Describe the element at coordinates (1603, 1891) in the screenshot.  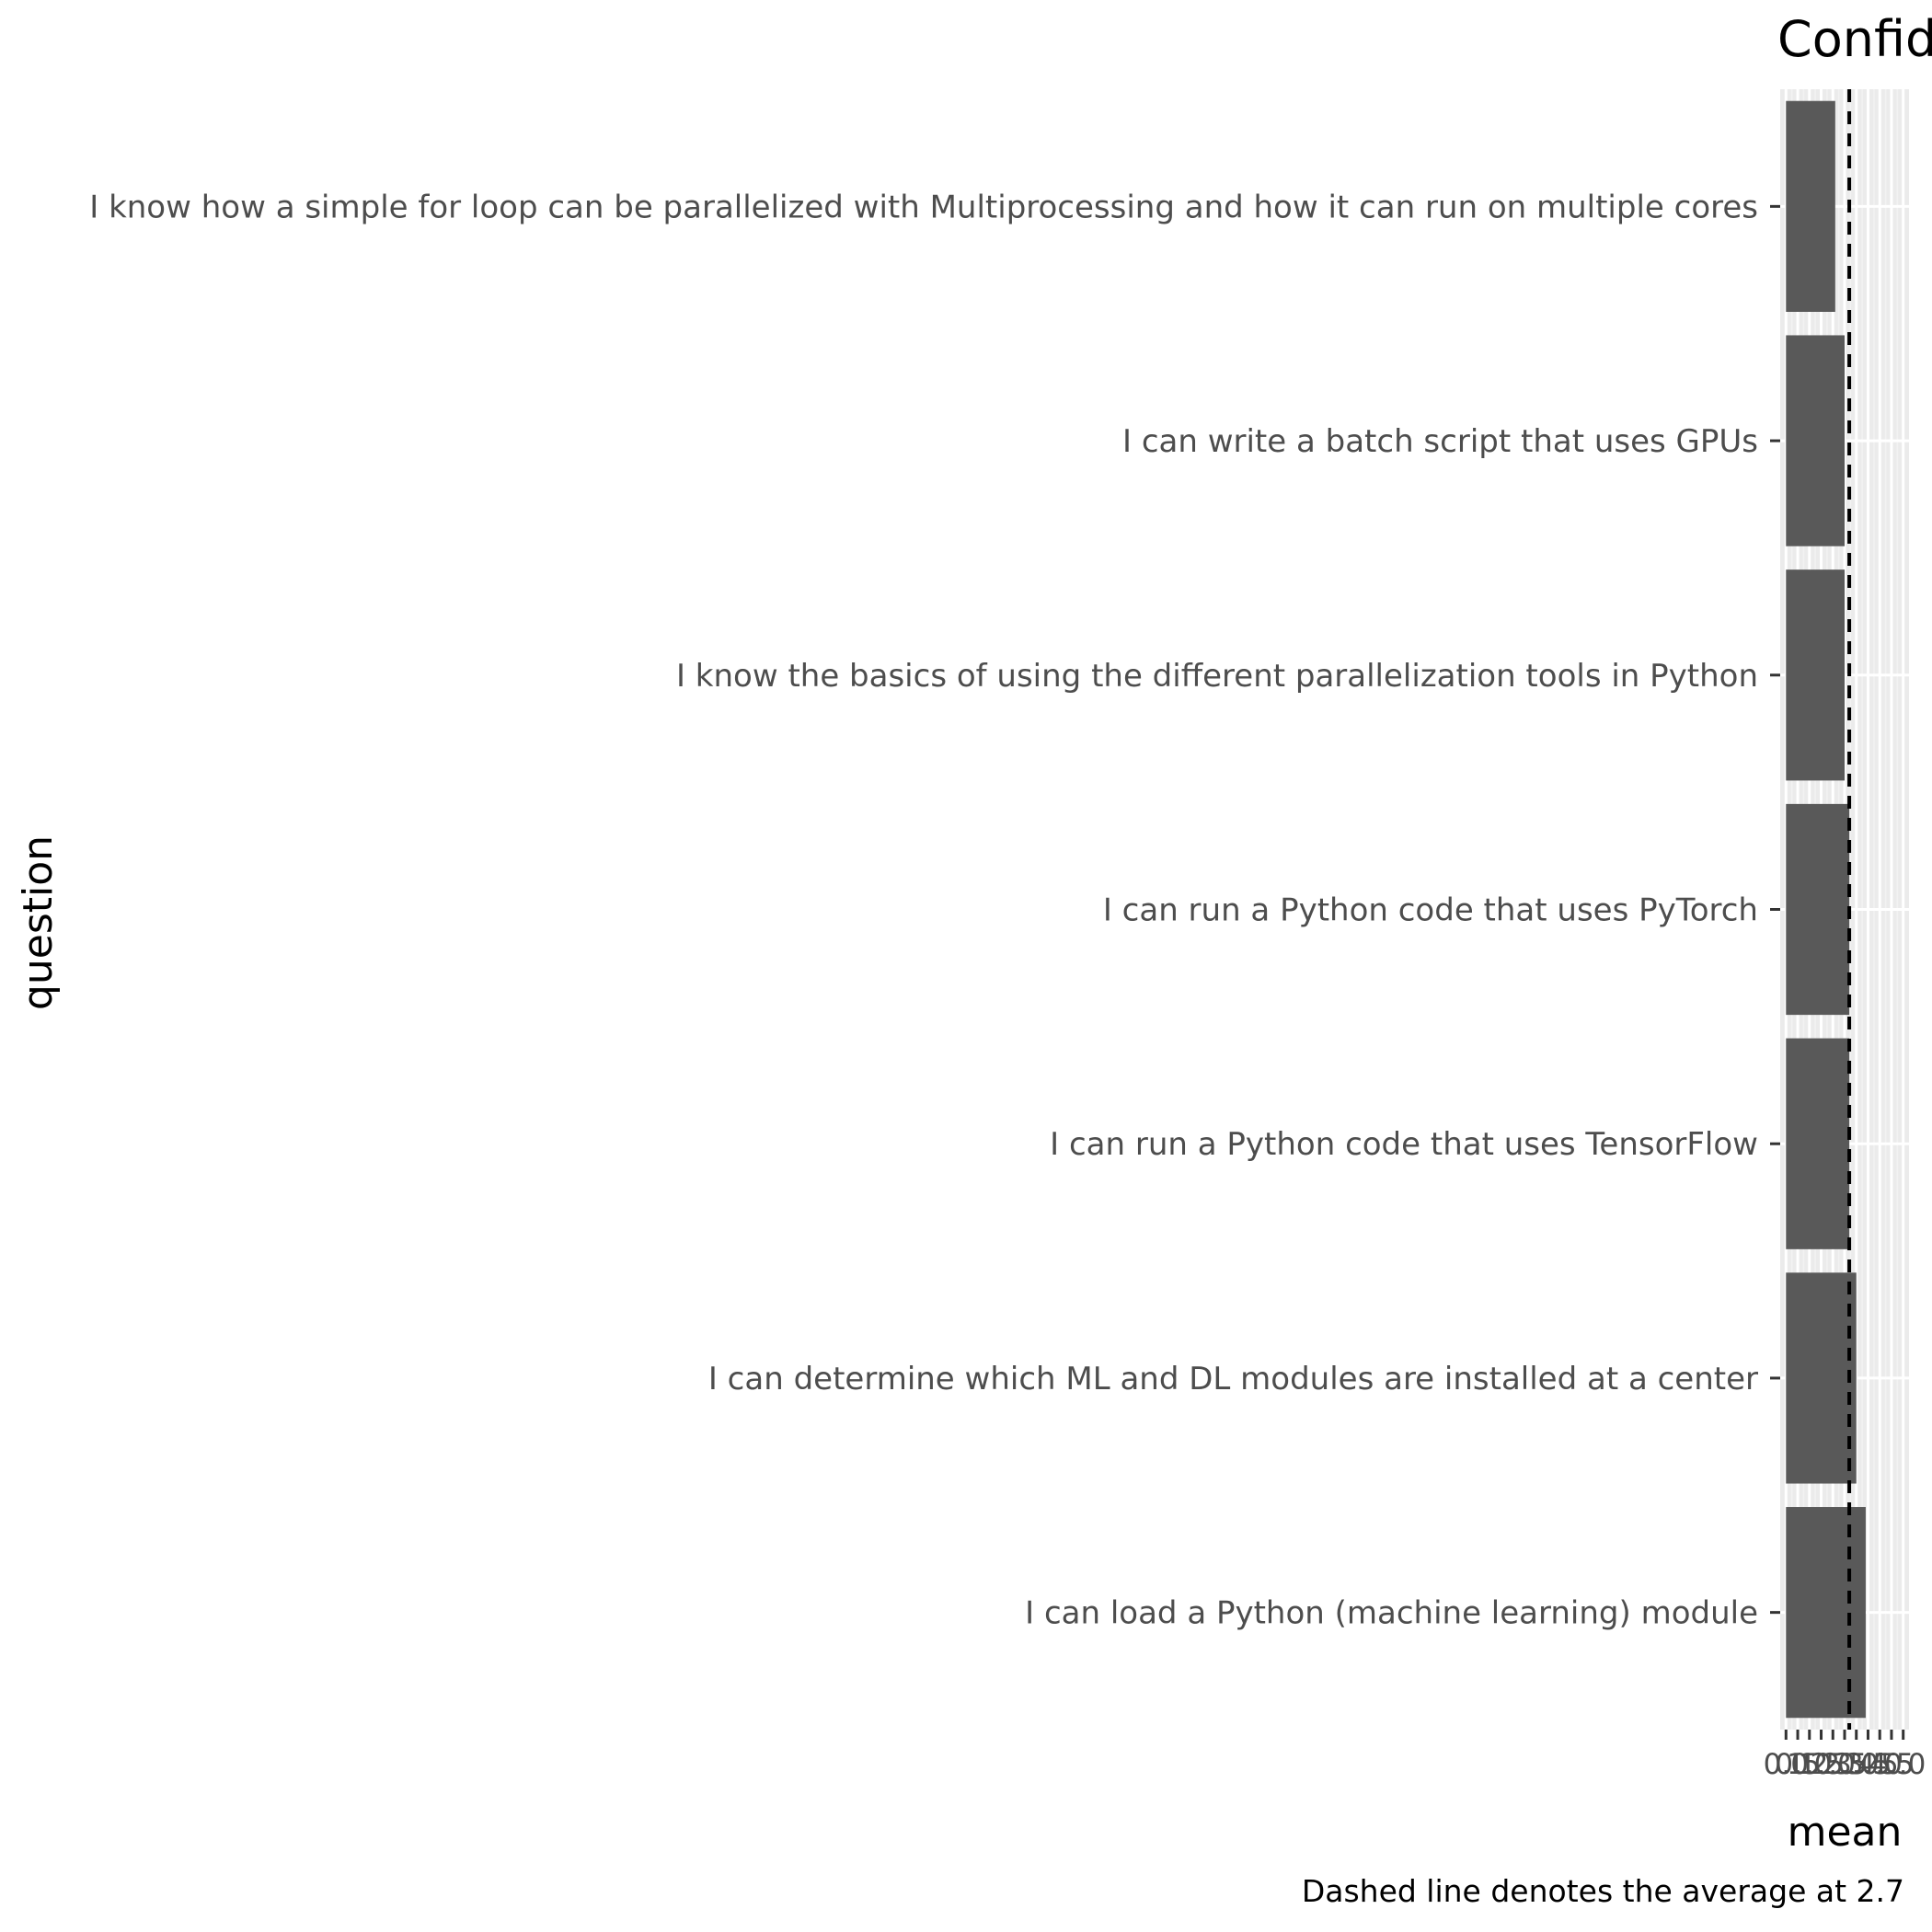
I see `chart-caption: Dashed line denotes the average at 2.7` at that location.